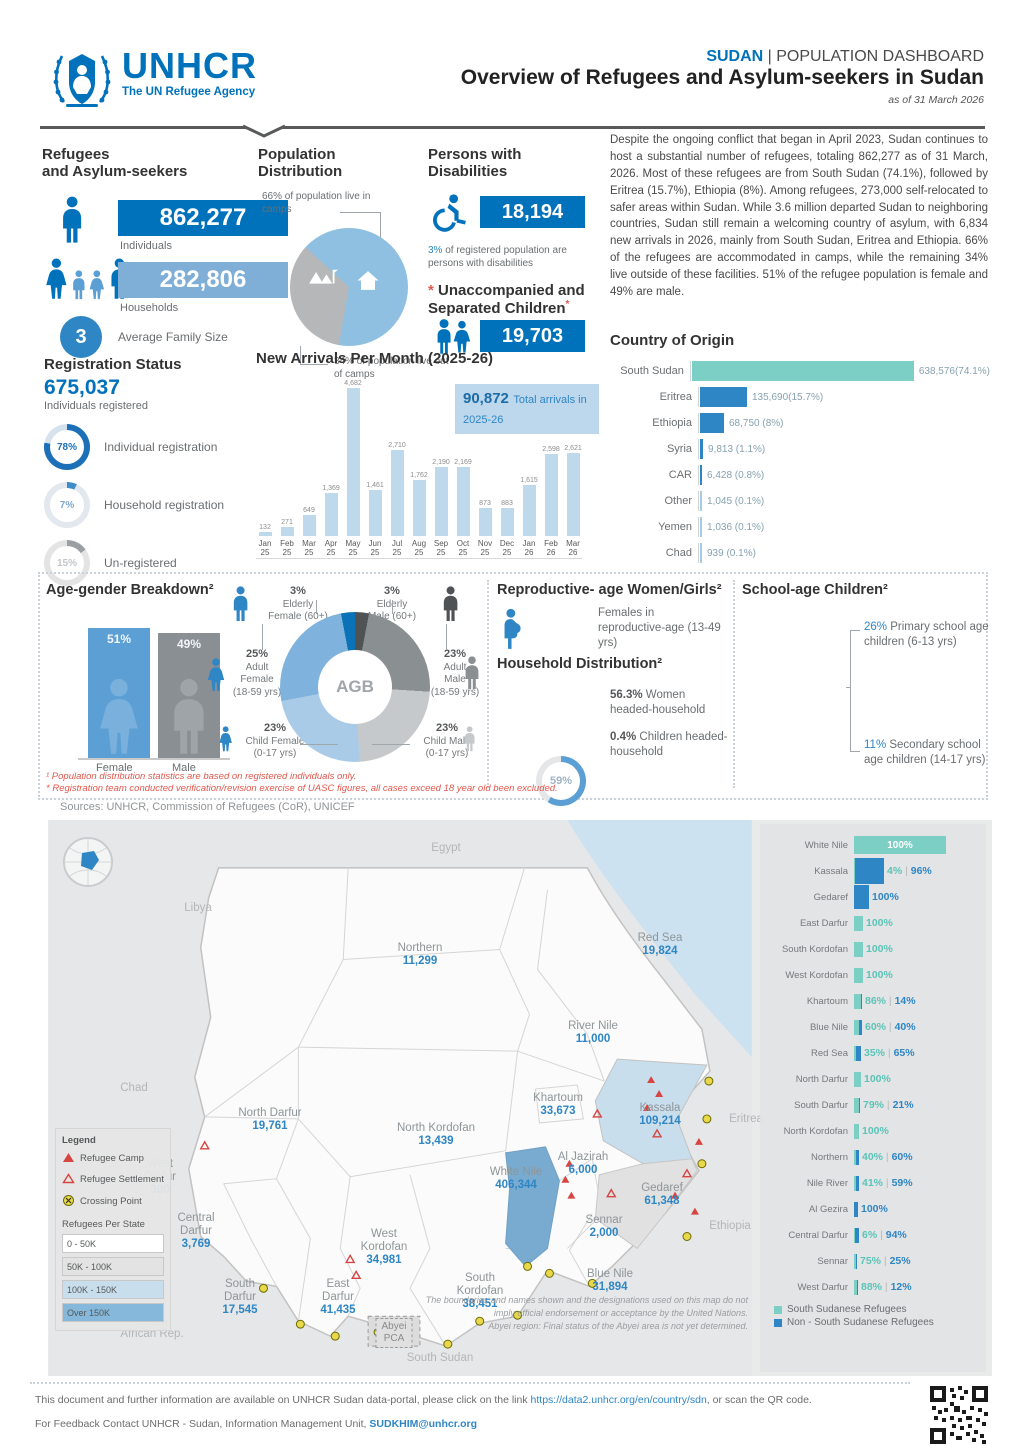  Describe the element at coordinates (839, 975) in the screenshot. I see `state-share-row: West Kordofan 100%` at that location.